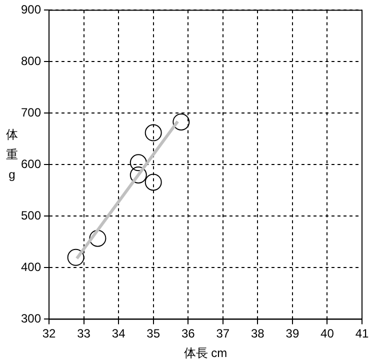  I want to click on x-tick-label: 41, so click(362, 333).